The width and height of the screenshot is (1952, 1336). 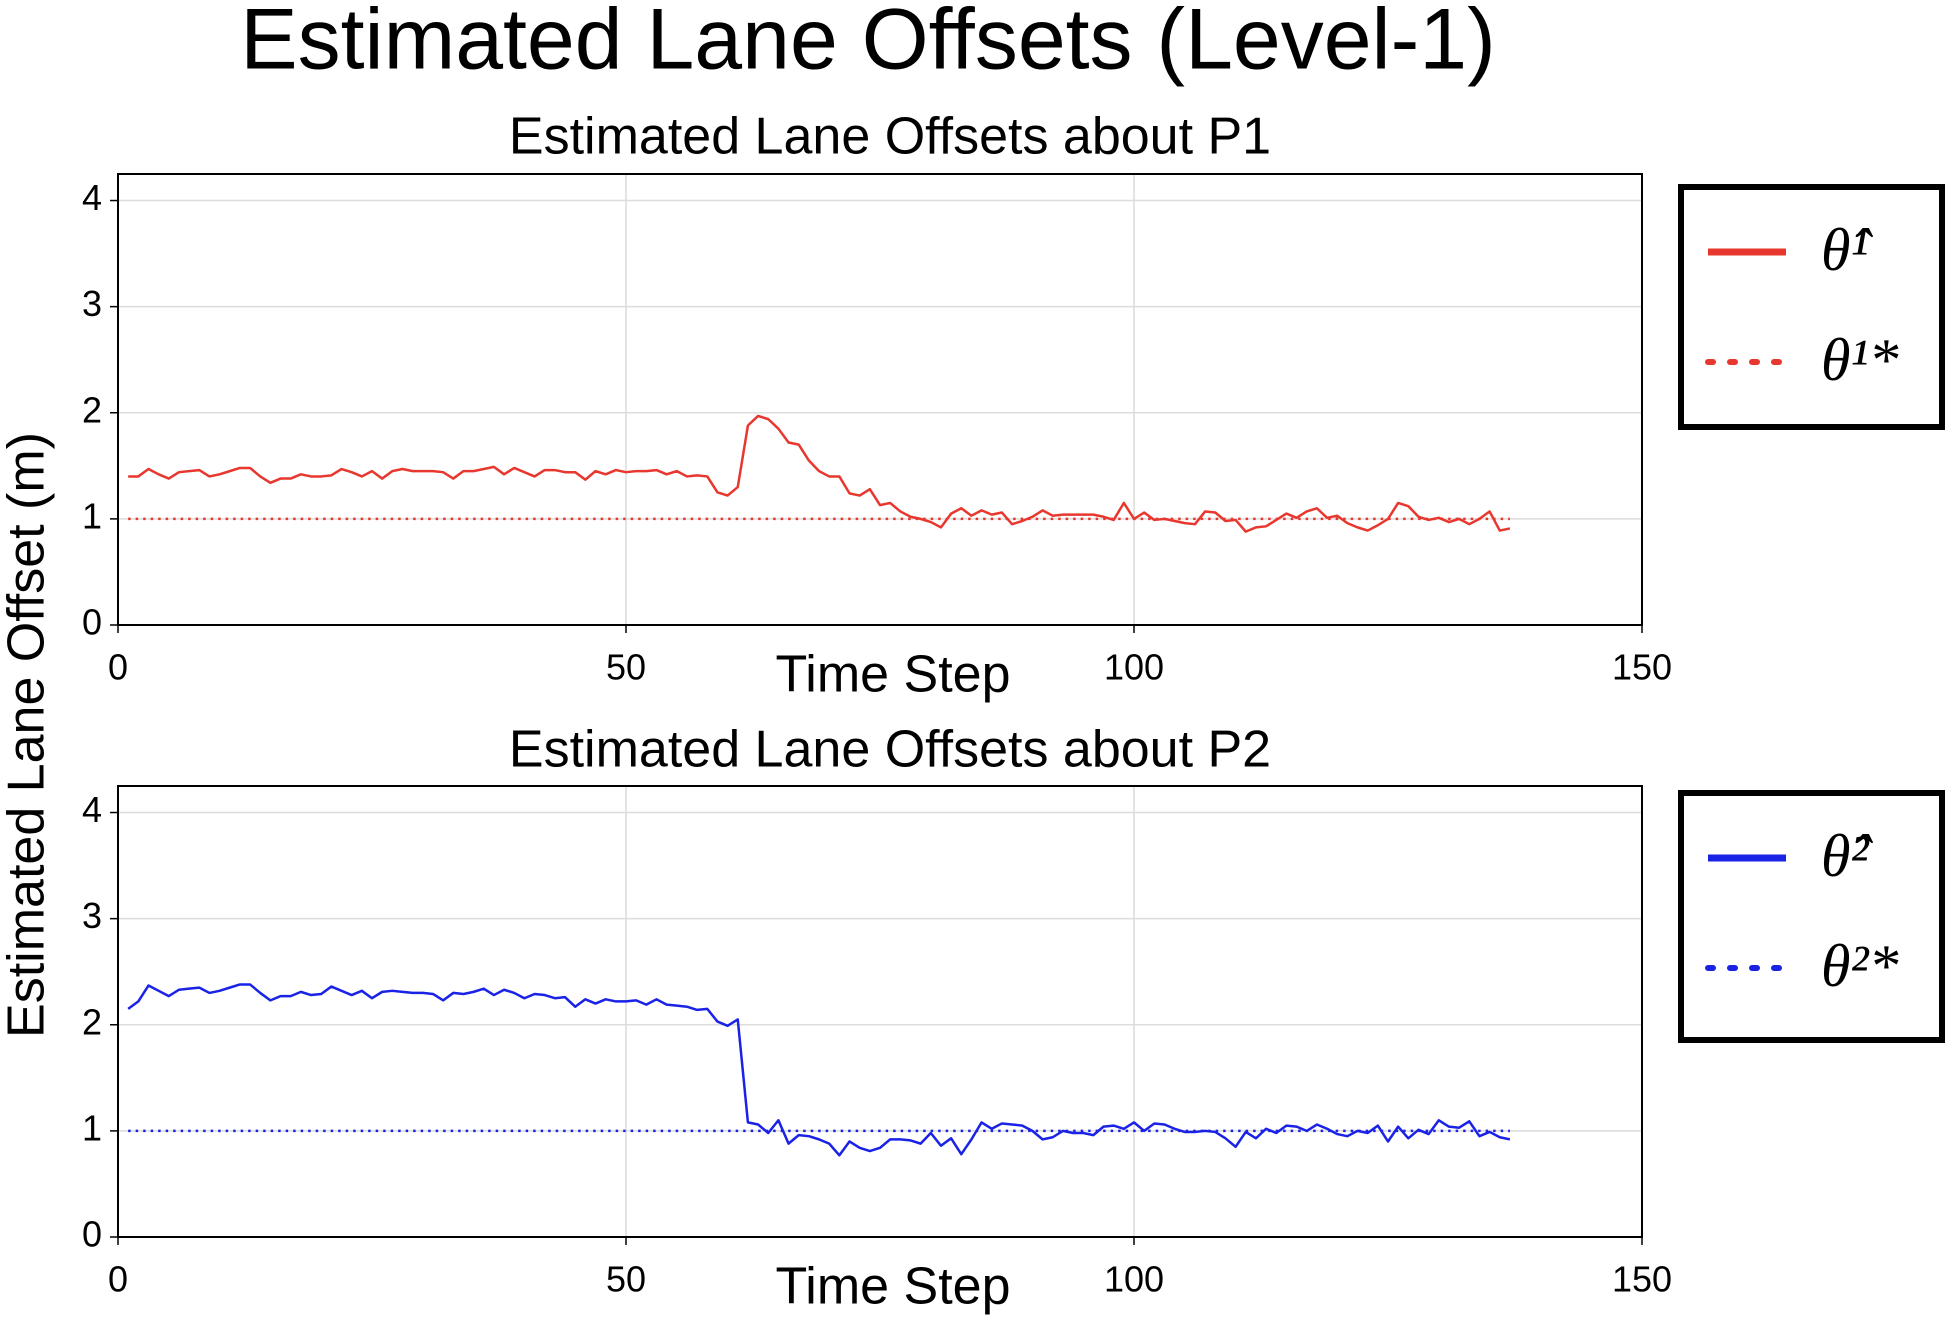 What do you see at coordinates (890, 750) in the screenshot?
I see `subplot-title: Estimated Lane Offsets about P2` at bounding box center [890, 750].